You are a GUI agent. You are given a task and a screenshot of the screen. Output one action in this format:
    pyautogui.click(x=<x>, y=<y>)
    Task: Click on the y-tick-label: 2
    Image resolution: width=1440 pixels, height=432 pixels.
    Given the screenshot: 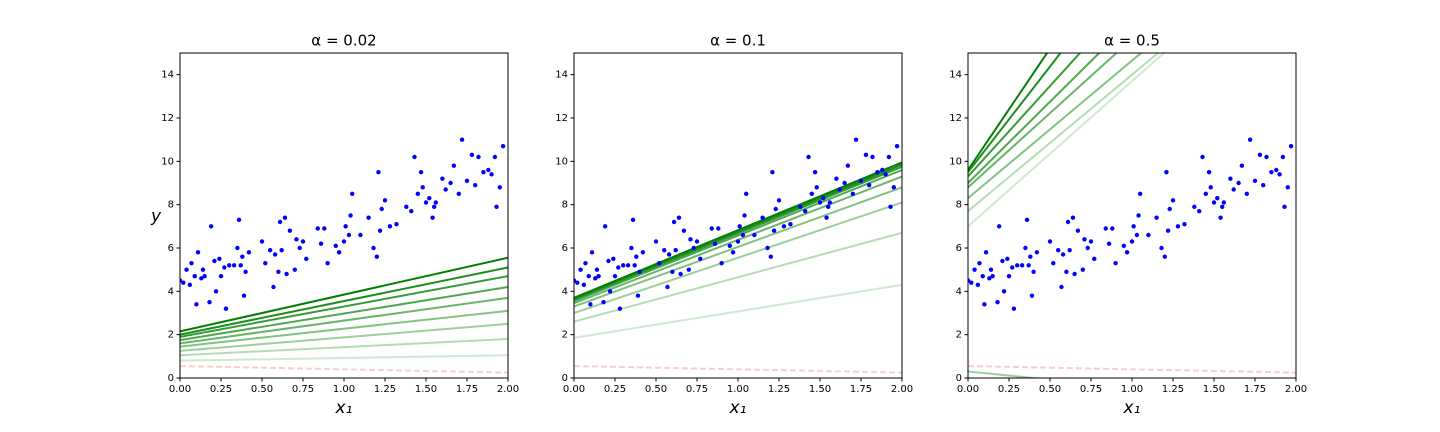 What is the action you would take?
    pyautogui.click(x=171, y=335)
    